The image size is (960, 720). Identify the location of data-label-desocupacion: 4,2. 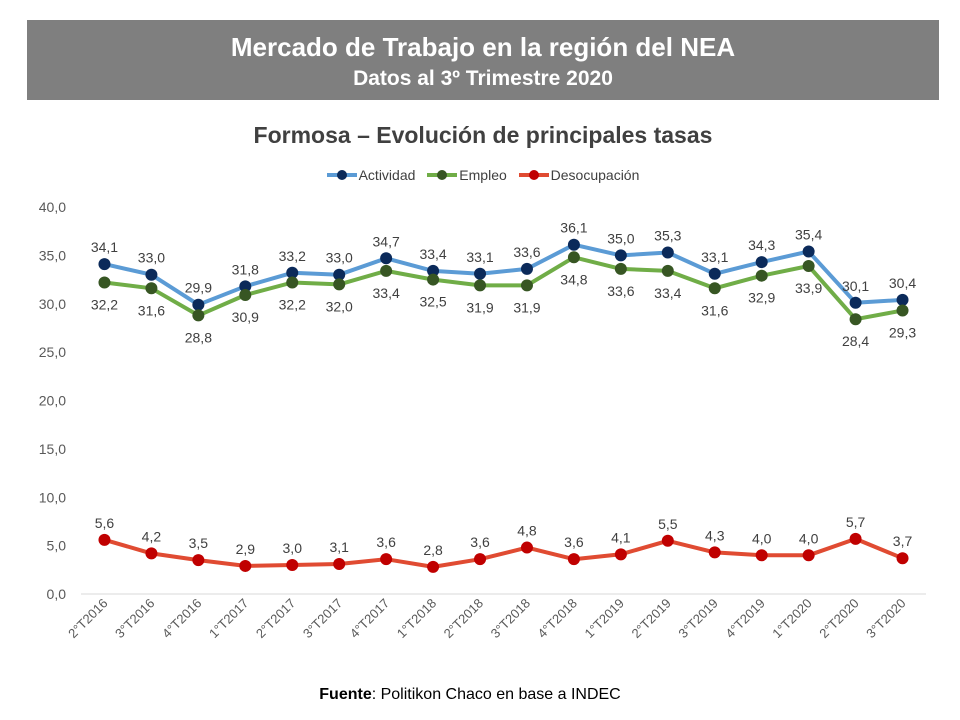
(152, 536).